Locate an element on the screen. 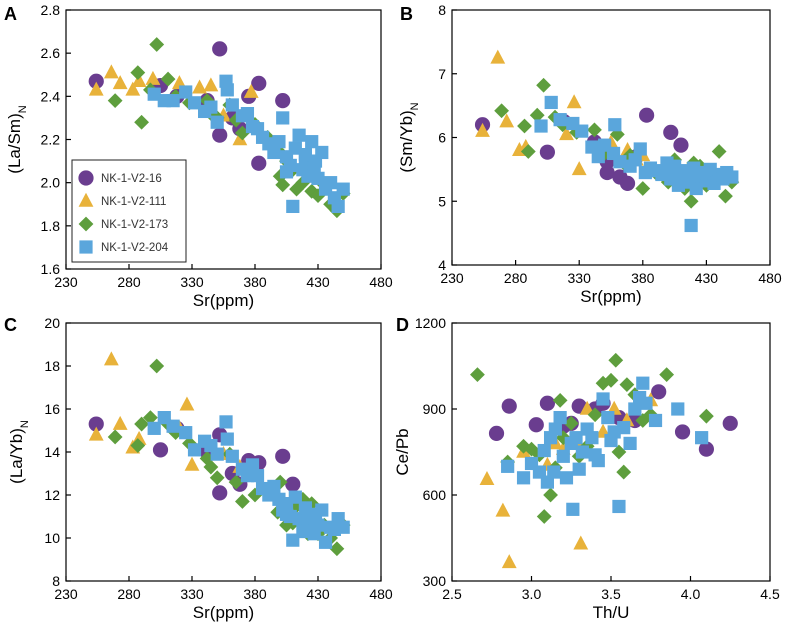  x-tick-label: 330 is located at coordinates (192, 594).